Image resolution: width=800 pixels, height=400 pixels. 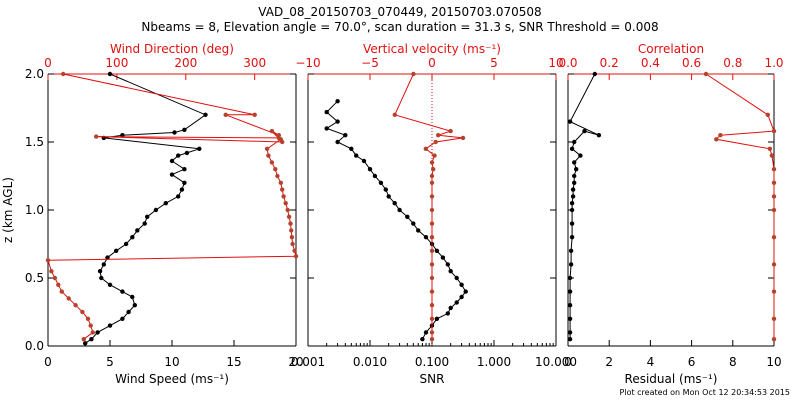 What do you see at coordinates (773, 362) in the screenshot?
I see `x-tick-label: 10` at bounding box center [773, 362].